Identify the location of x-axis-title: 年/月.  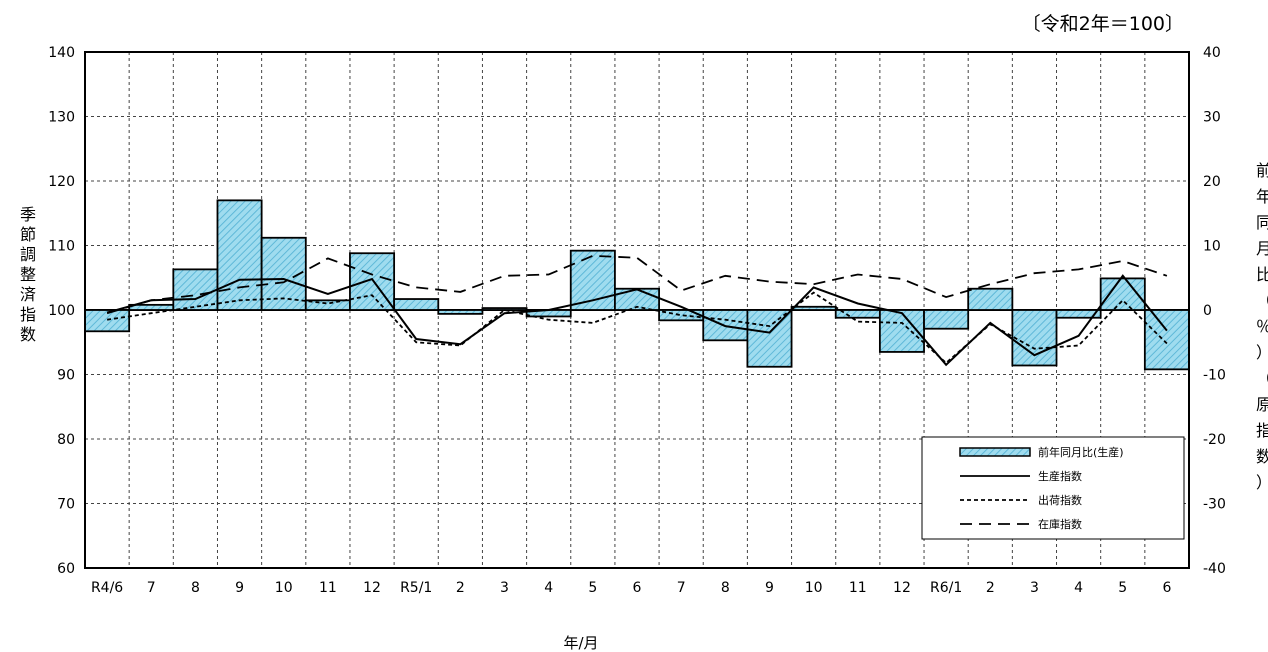
(580, 643).